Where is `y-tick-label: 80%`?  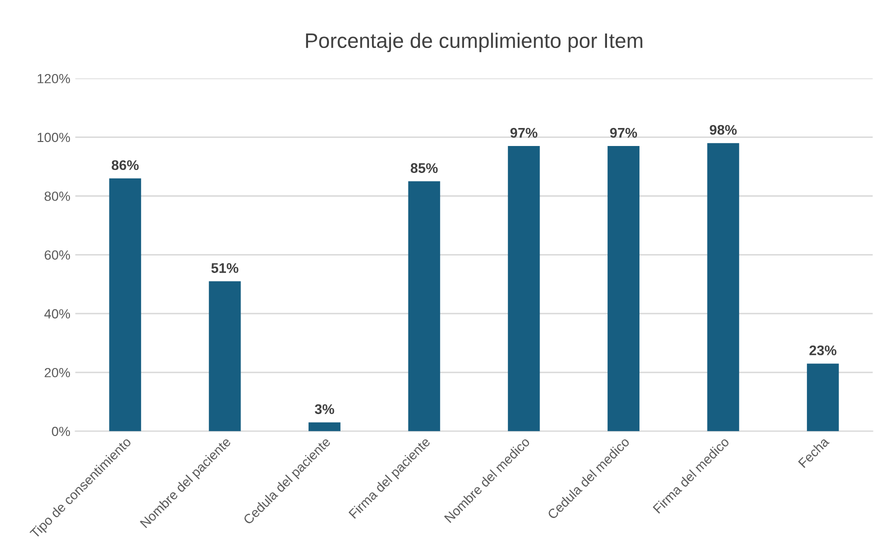
y-tick-label: 80% is located at coordinates (57, 196).